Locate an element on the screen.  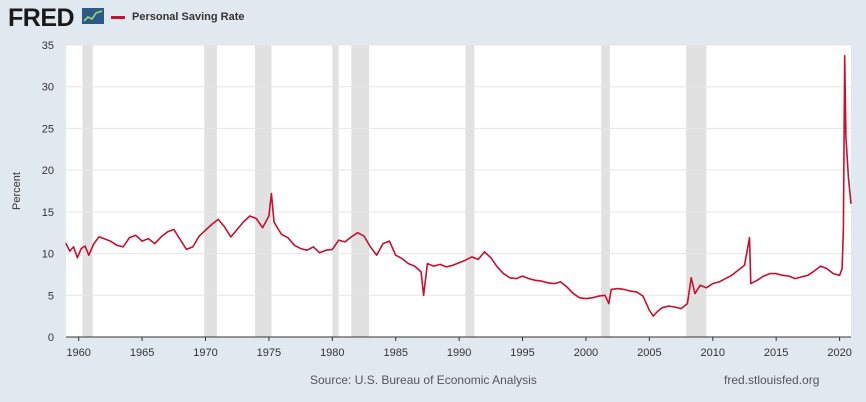
y-tick-label-10: 10 is located at coordinates (48, 255).